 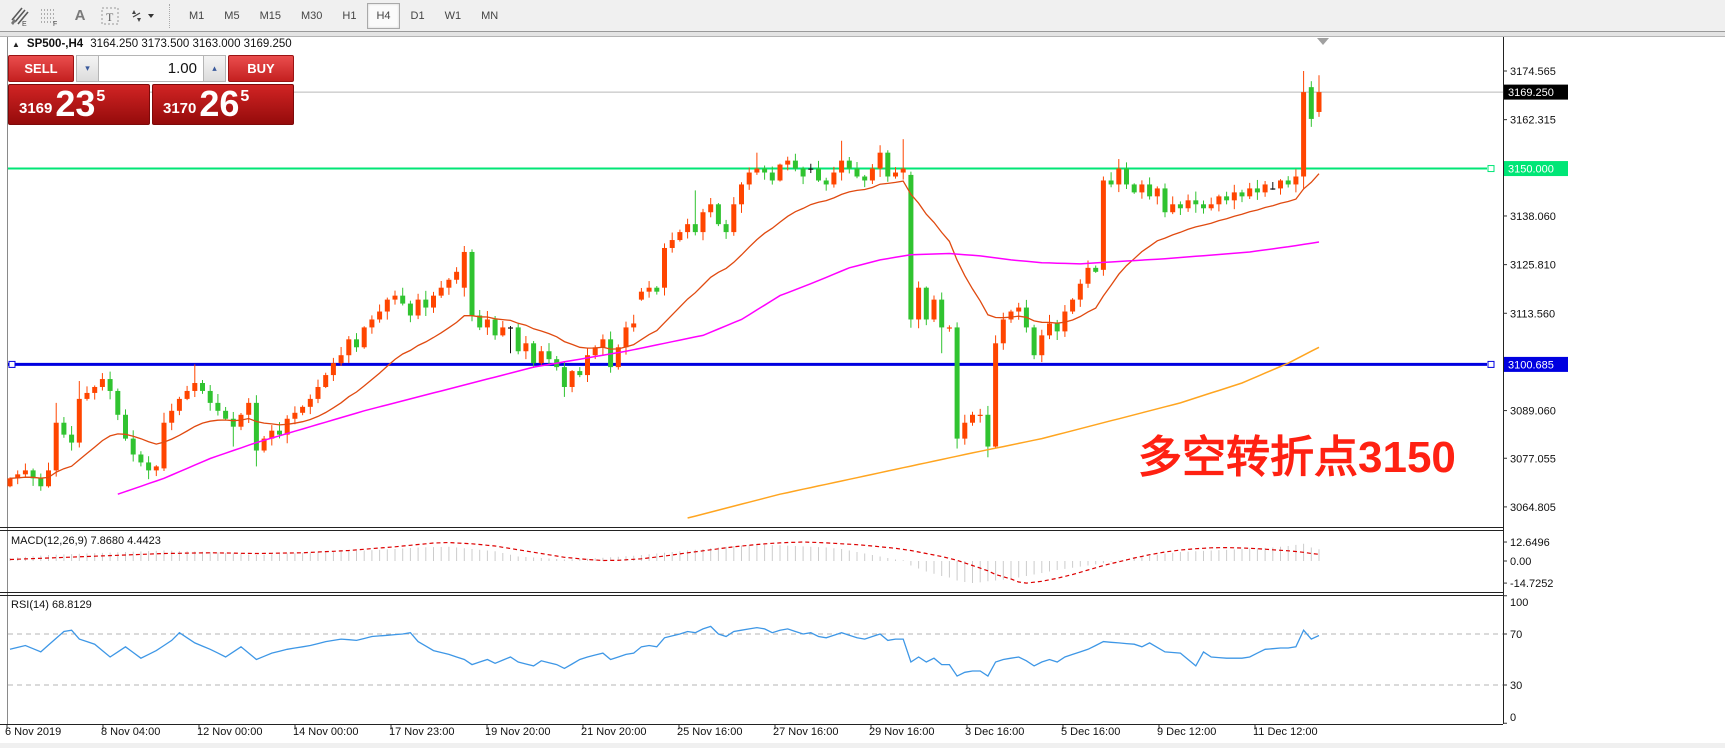 I want to click on svg-text: 3100.685, so click(x=1531, y=365).